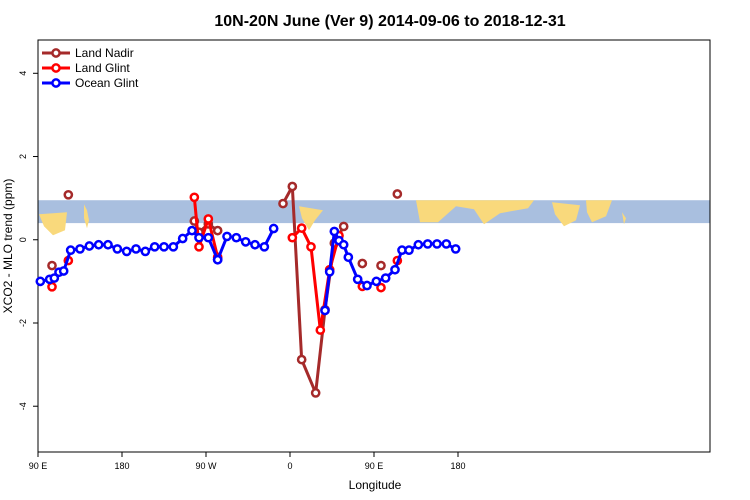  I want to click on y-tick-label: 2, so click(23, 156).